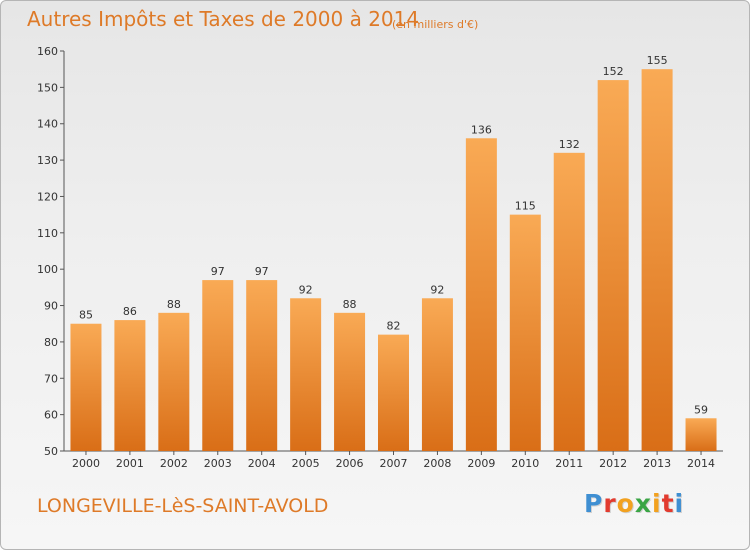 The height and width of the screenshot is (550, 750). What do you see at coordinates (218, 463) in the screenshot?
I see `x-tick-label: 2003` at bounding box center [218, 463].